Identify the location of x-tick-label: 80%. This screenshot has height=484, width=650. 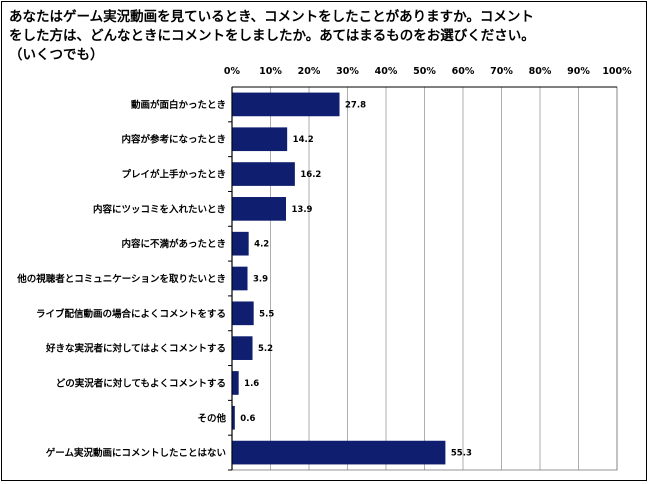
(540, 71).